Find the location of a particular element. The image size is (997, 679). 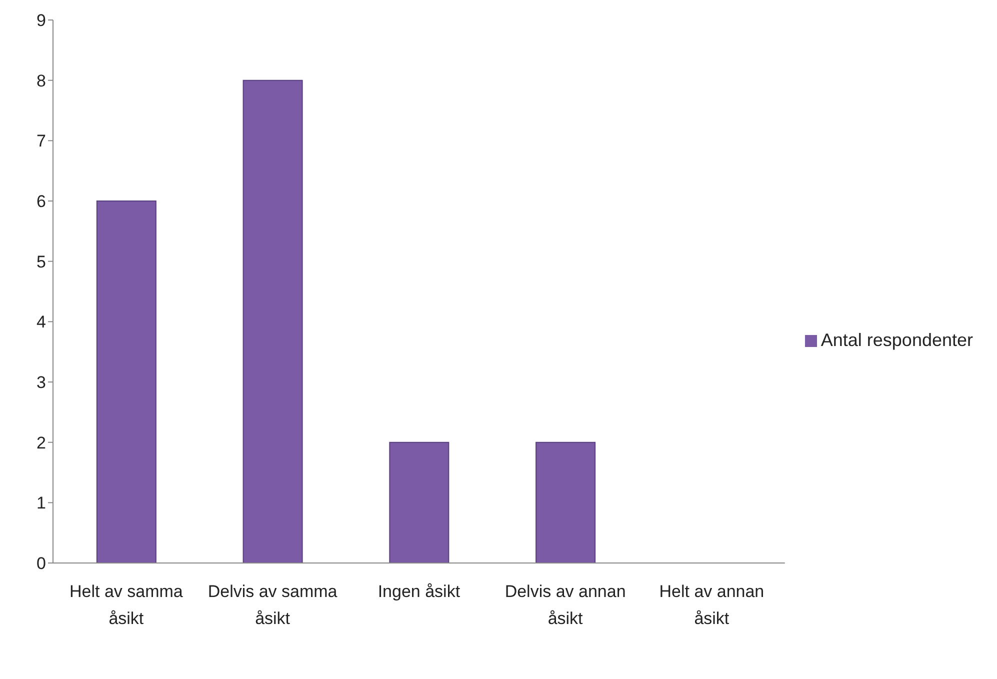

y-tick-label: 1 is located at coordinates (41, 503).